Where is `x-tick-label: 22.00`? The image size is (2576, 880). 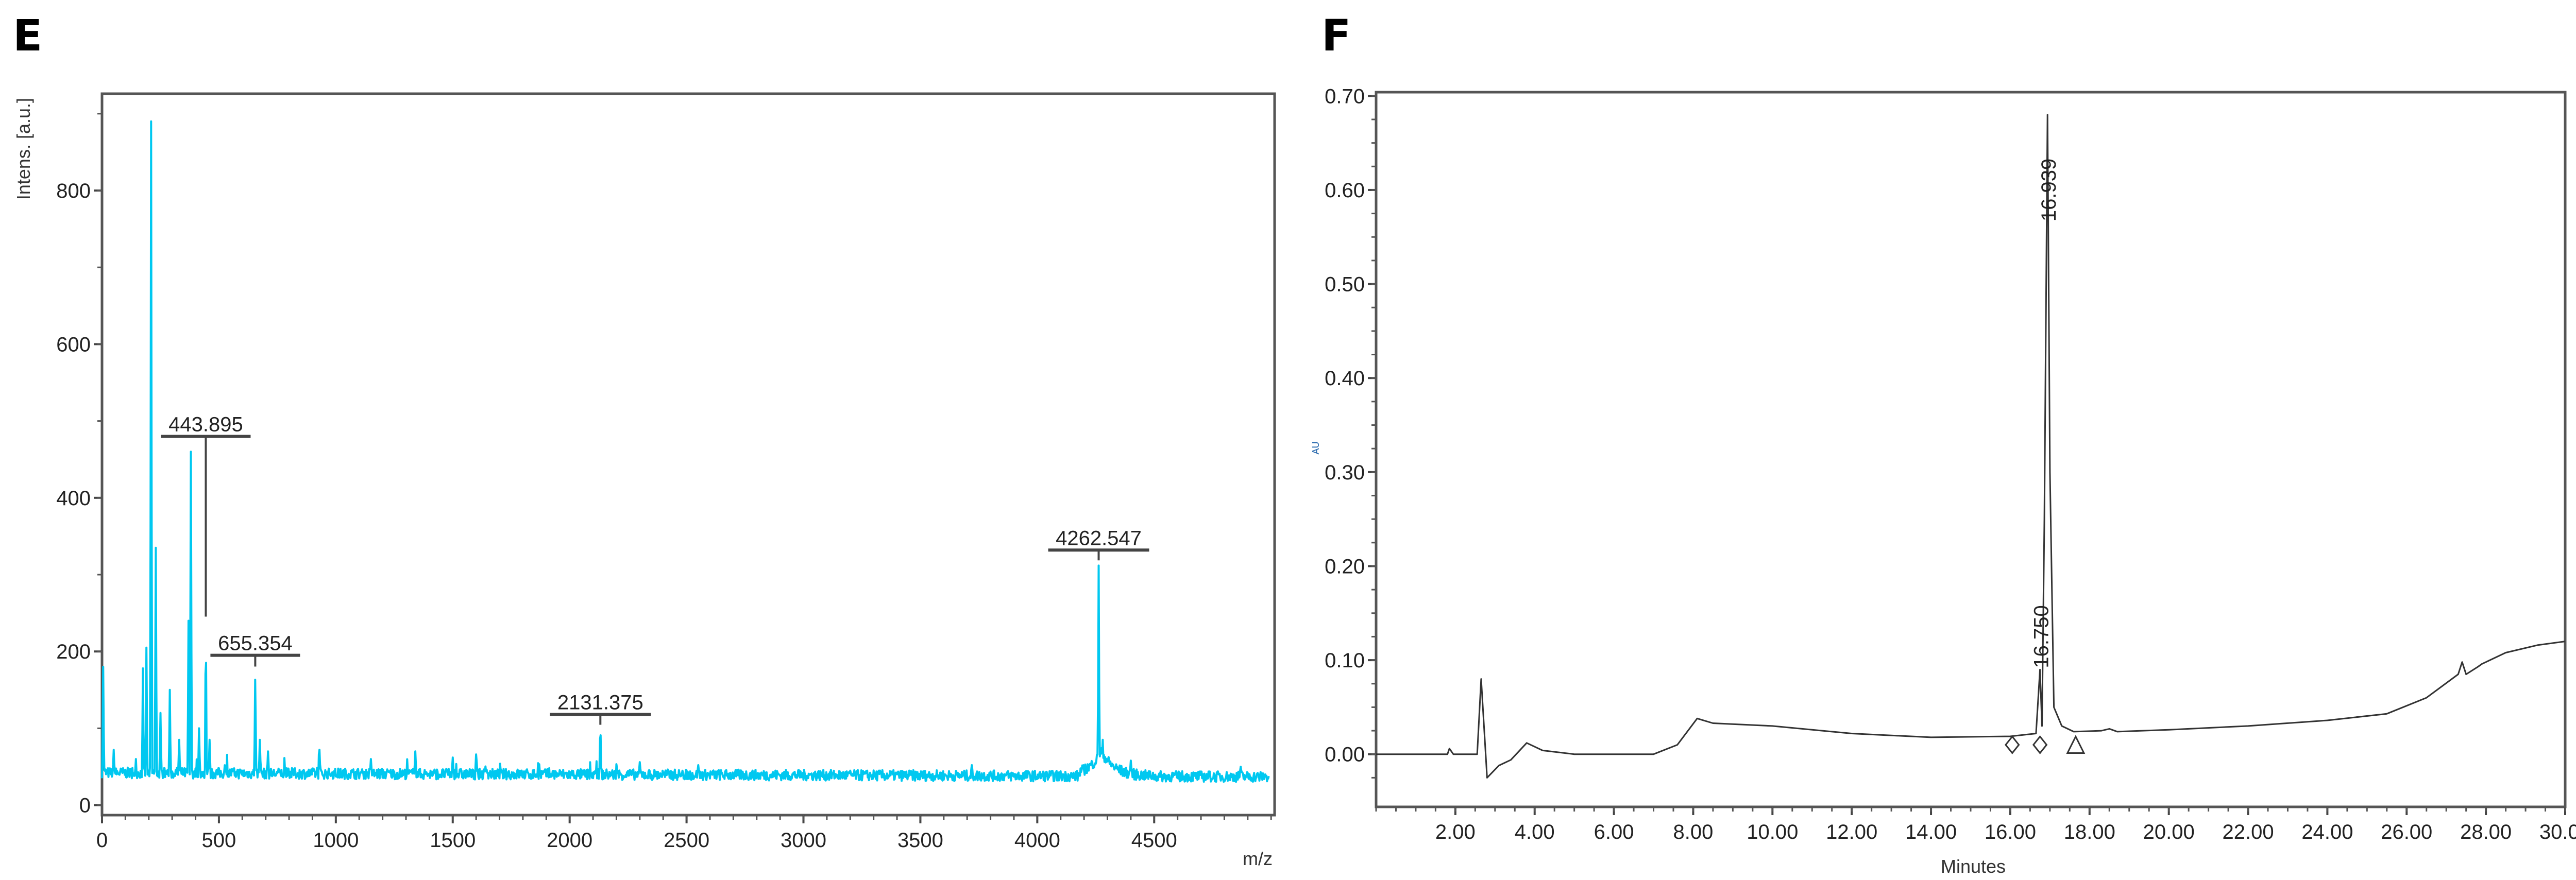 x-tick-label: 22.00 is located at coordinates (2248, 832).